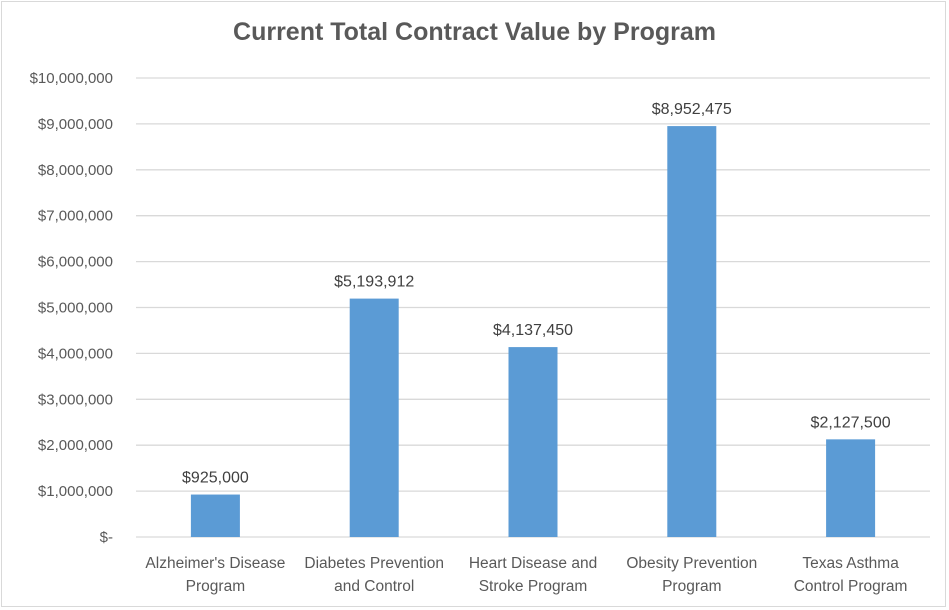 The width and height of the screenshot is (949, 610). What do you see at coordinates (75, 124) in the screenshot?
I see `y-tick-label: $9,000,000` at bounding box center [75, 124].